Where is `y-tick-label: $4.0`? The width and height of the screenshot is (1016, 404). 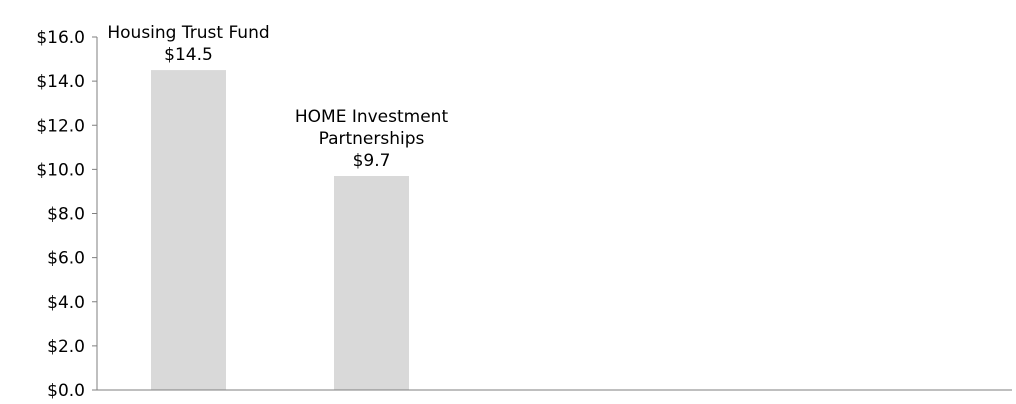 y-tick-label: $4.0 is located at coordinates (66, 303).